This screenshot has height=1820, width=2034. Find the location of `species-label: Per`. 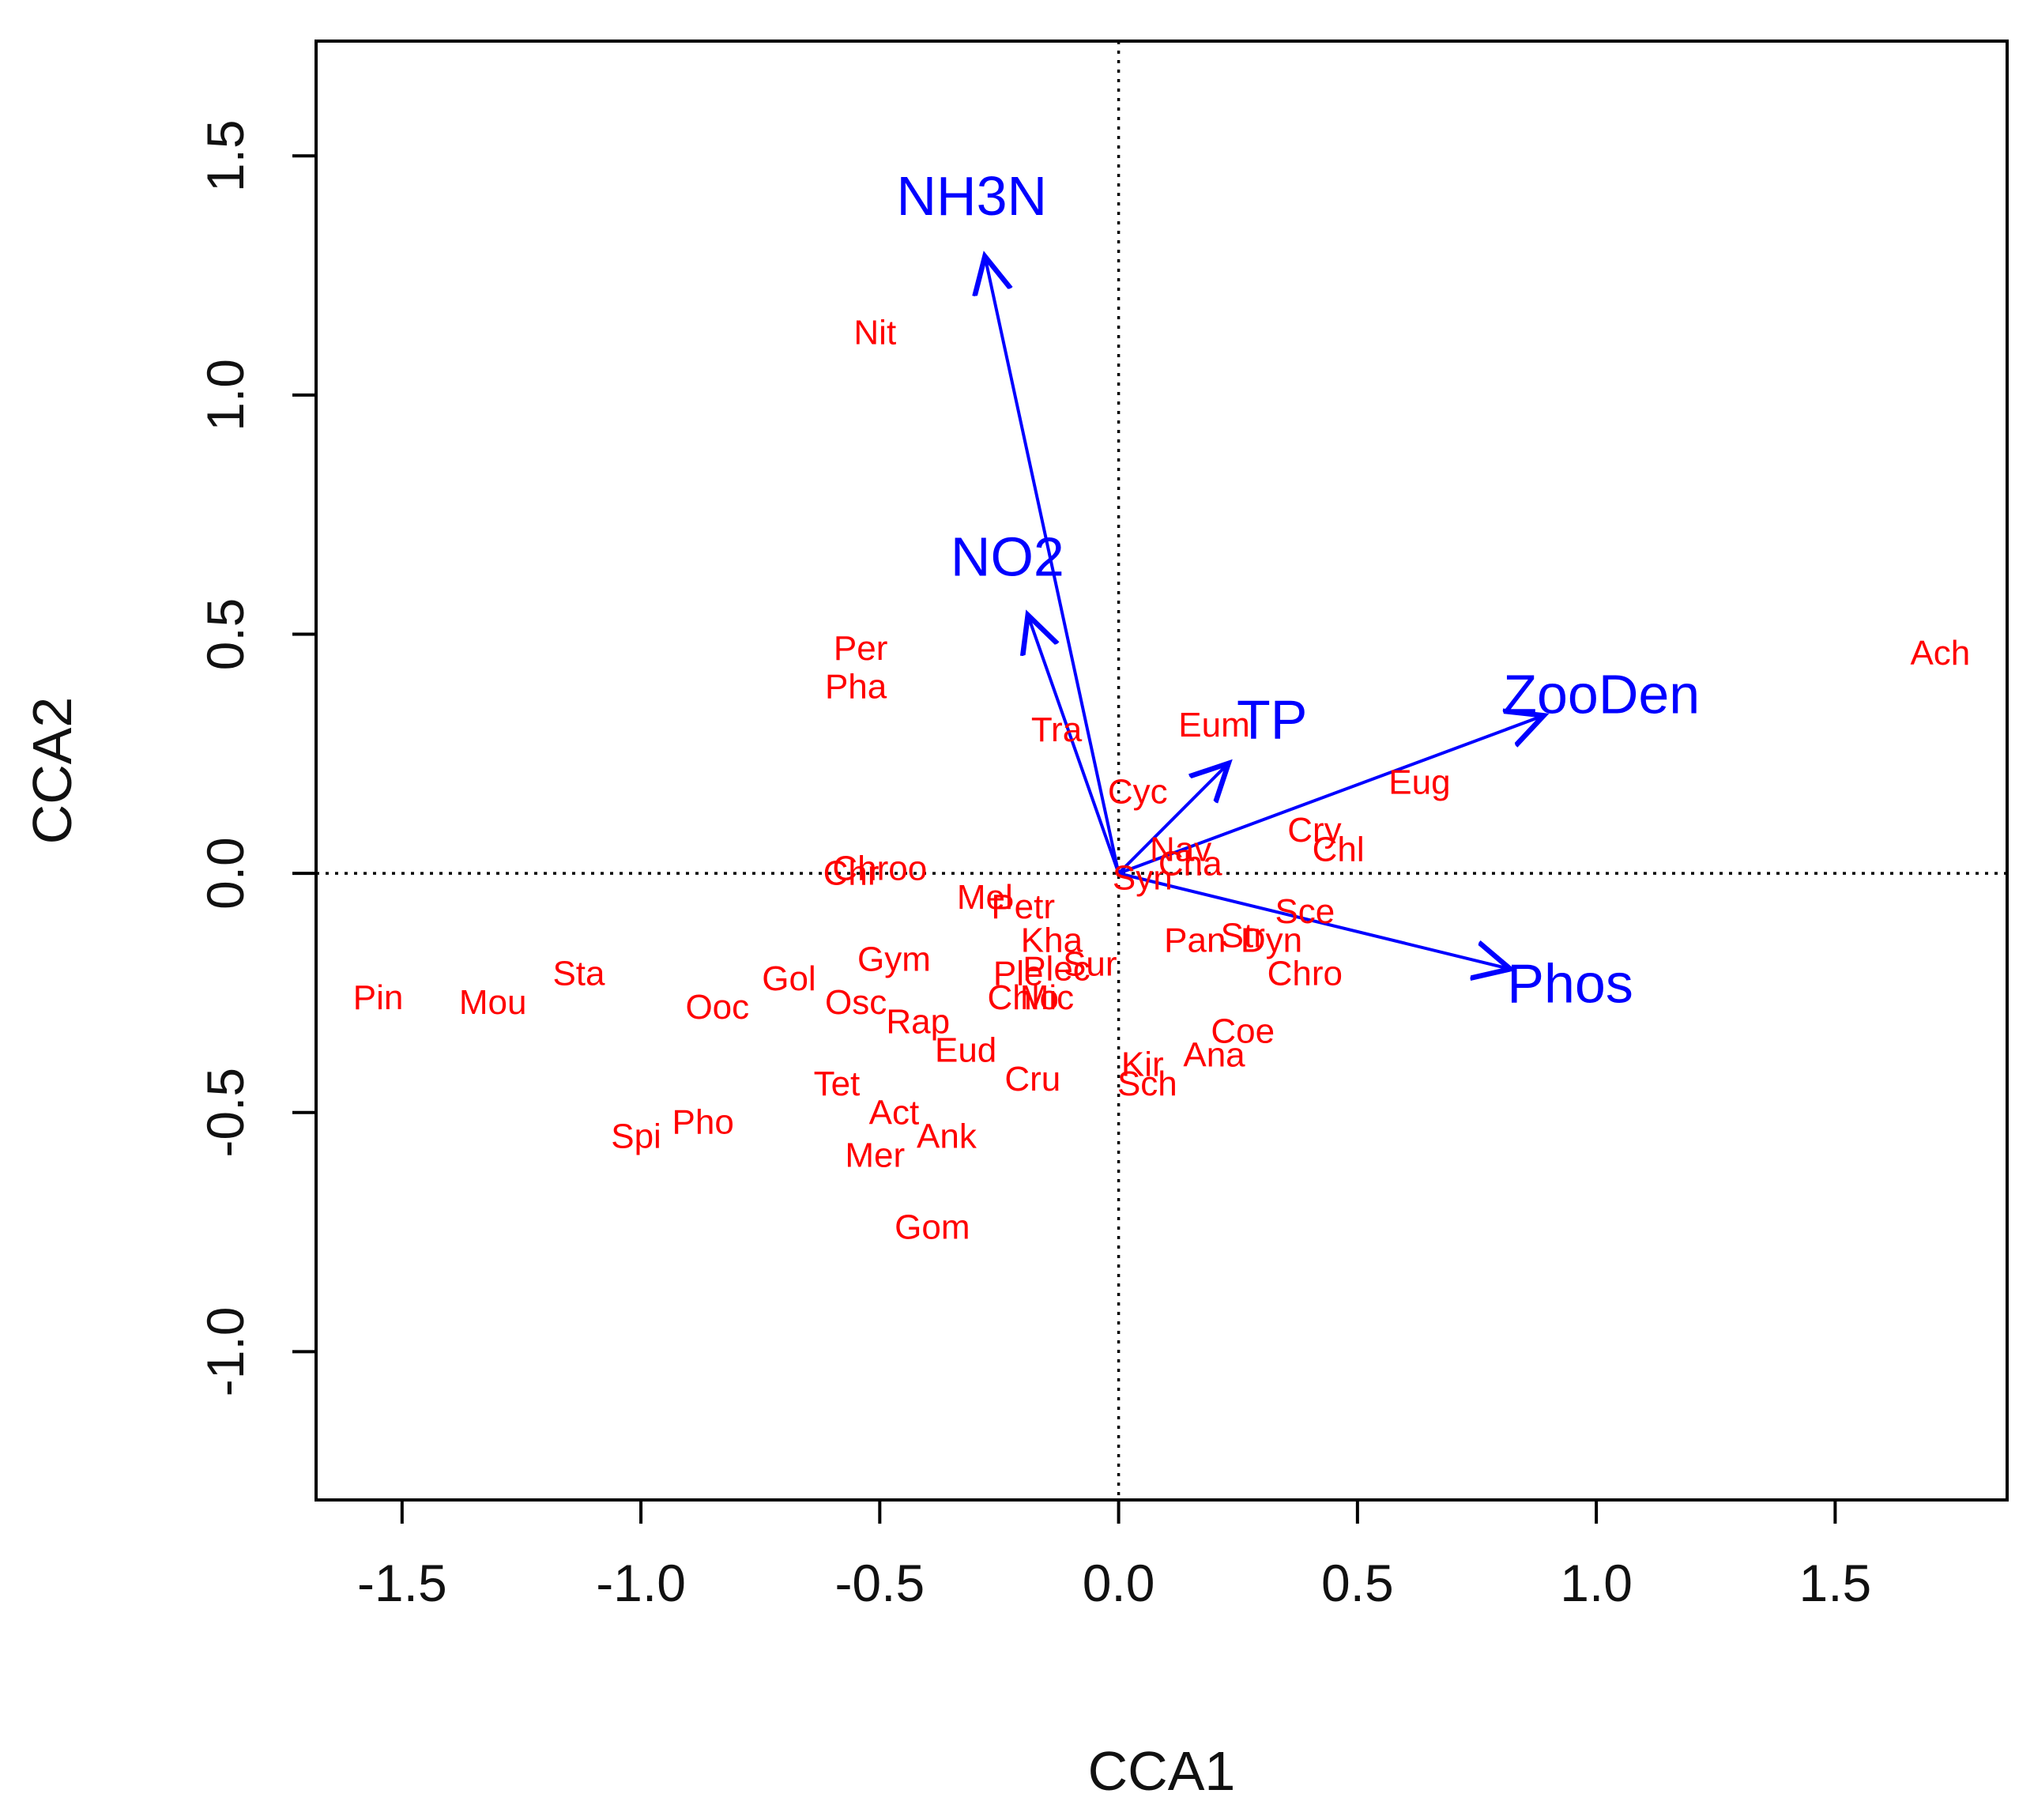

species-label: Per is located at coordinates (860, 648).